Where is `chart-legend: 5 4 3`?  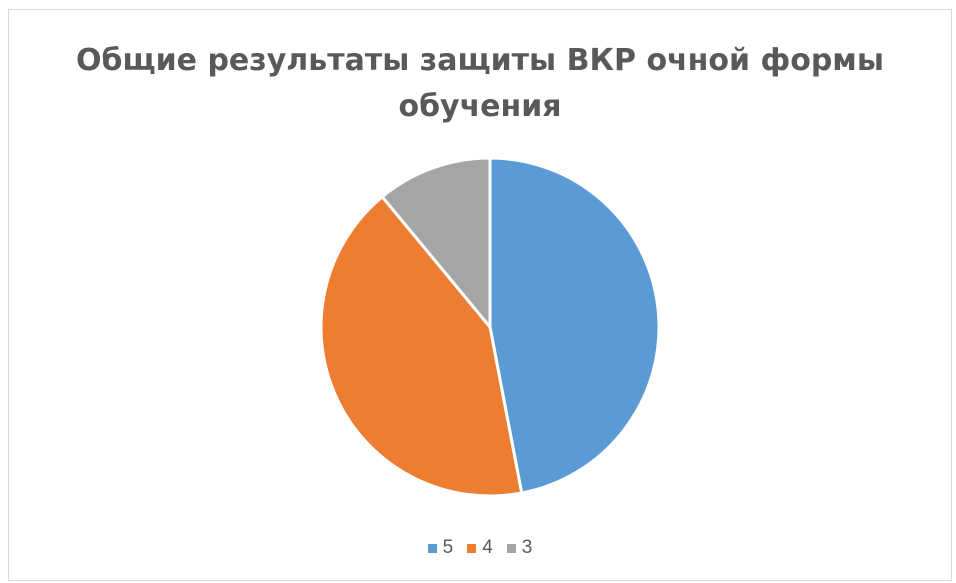 chart-legend: 5 4 3 is located at coordinates (480, 548).